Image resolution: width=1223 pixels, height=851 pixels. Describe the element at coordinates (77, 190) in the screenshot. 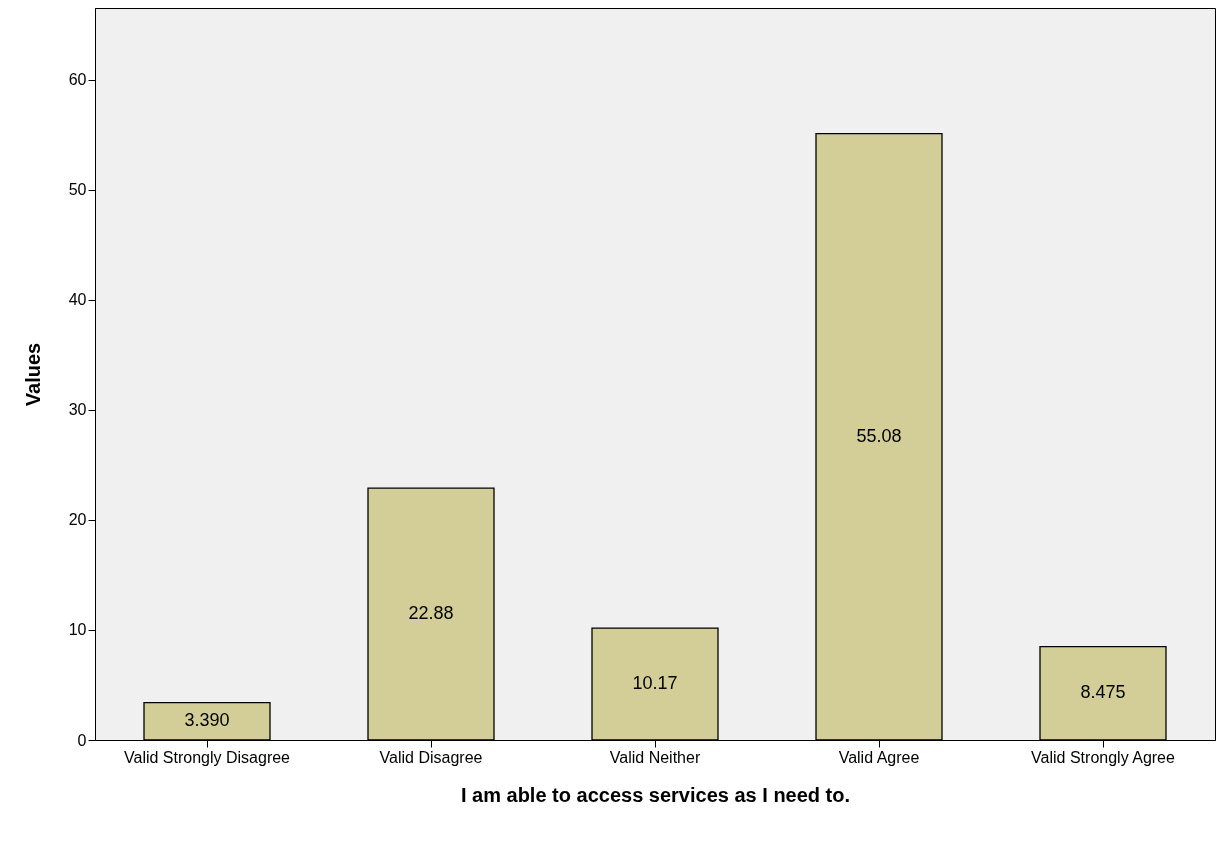

I see `y-tick-label: 50` at that location.